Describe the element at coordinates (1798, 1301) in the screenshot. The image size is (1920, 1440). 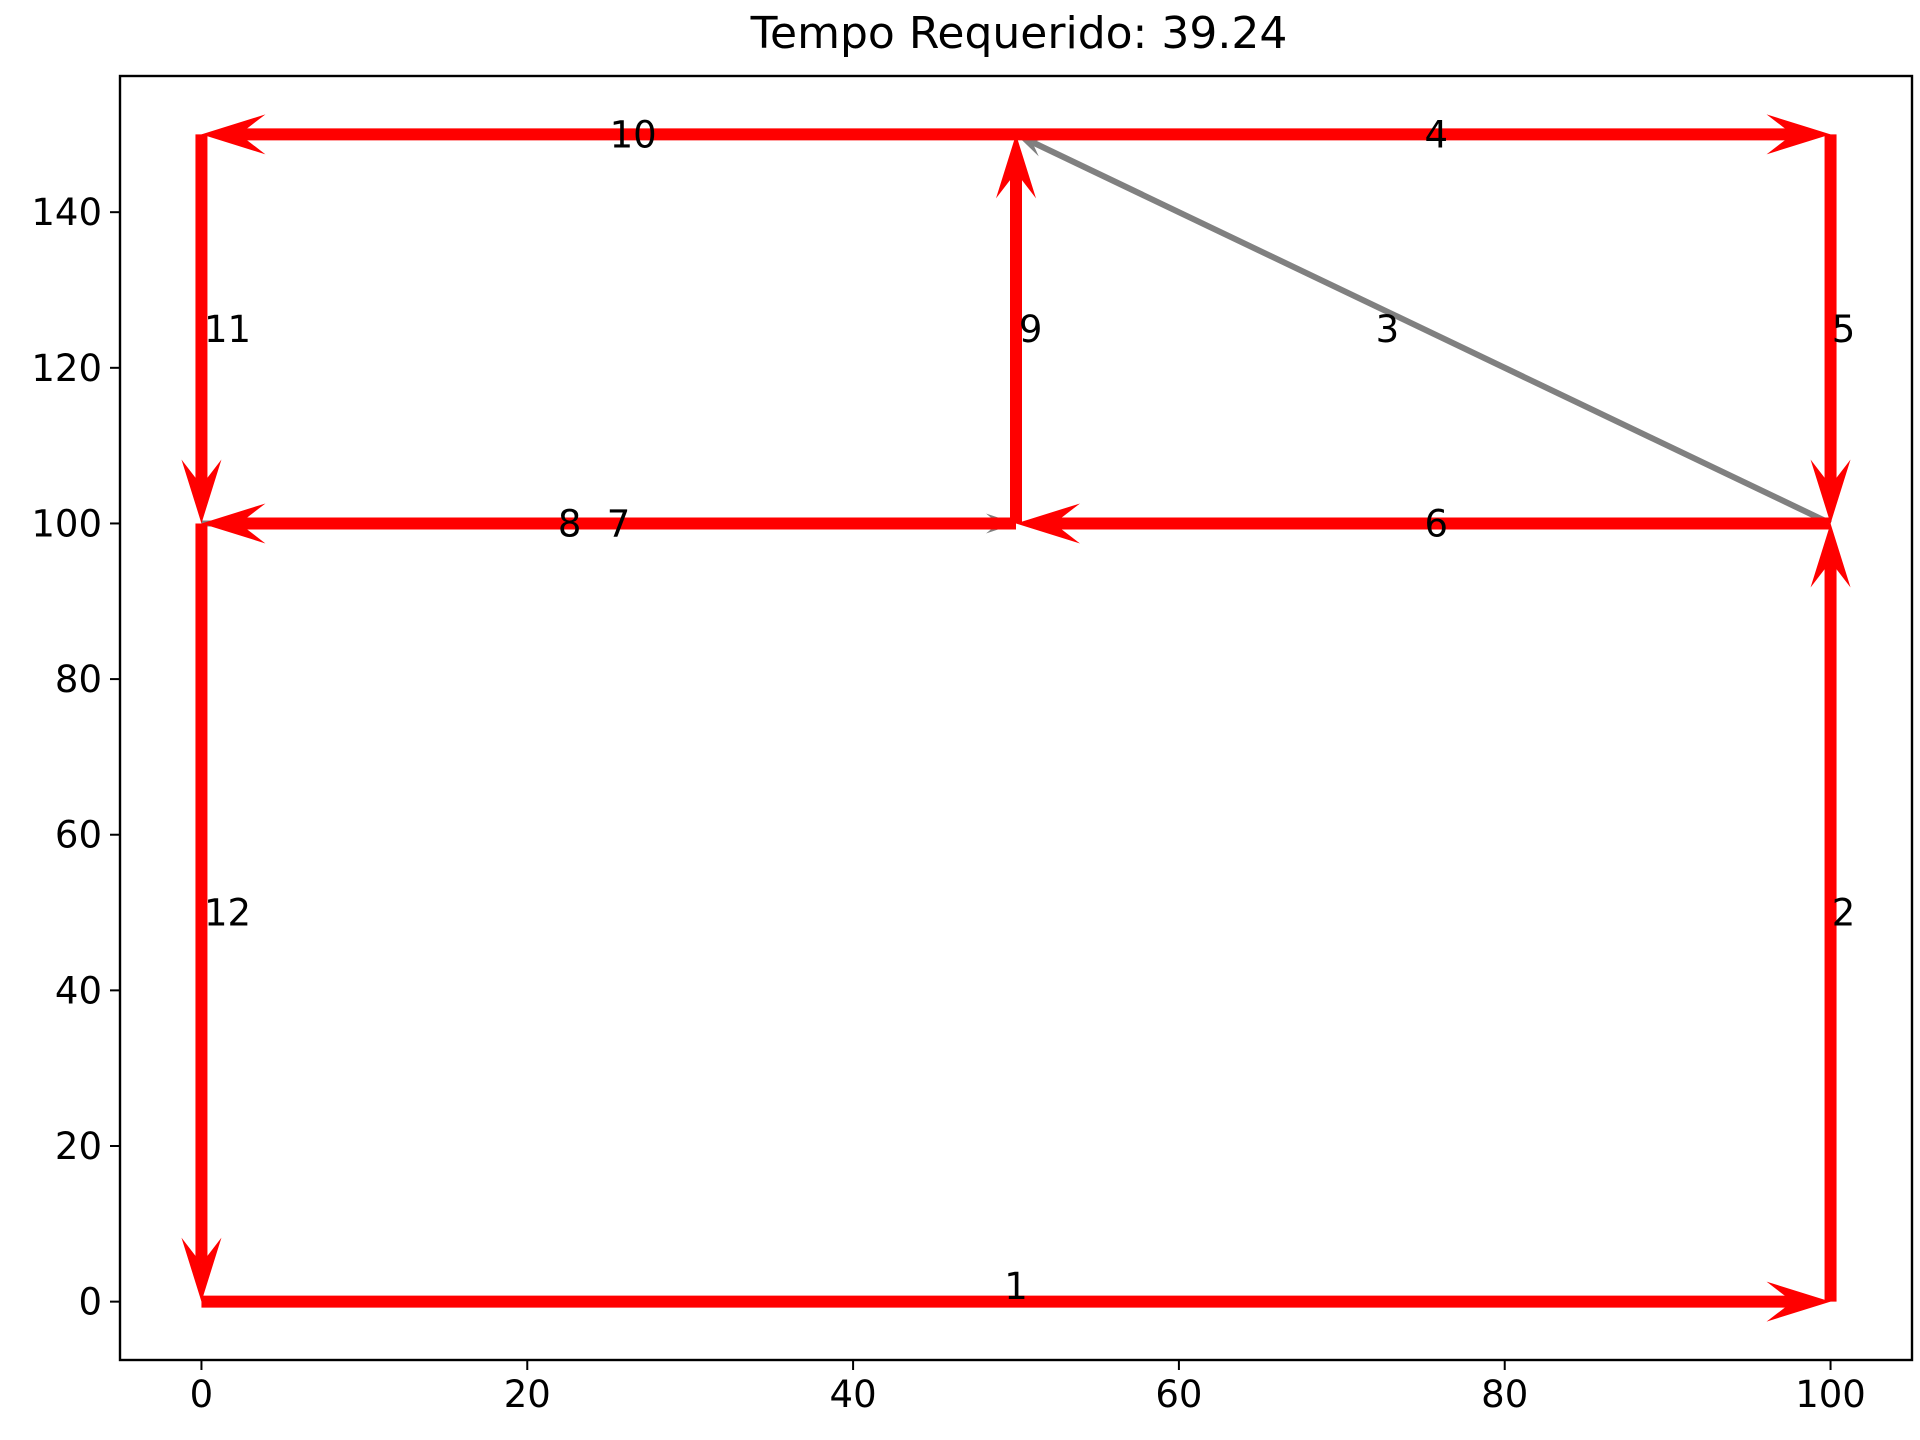
I see `edge-1-arrowhead` at that location.